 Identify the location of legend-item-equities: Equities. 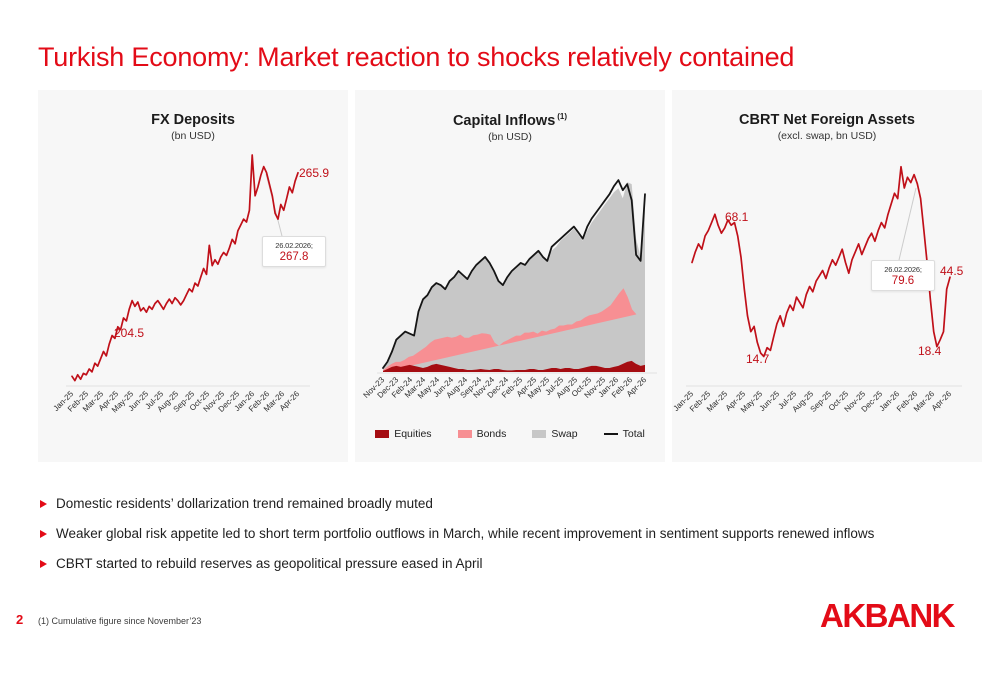
(403, 434).